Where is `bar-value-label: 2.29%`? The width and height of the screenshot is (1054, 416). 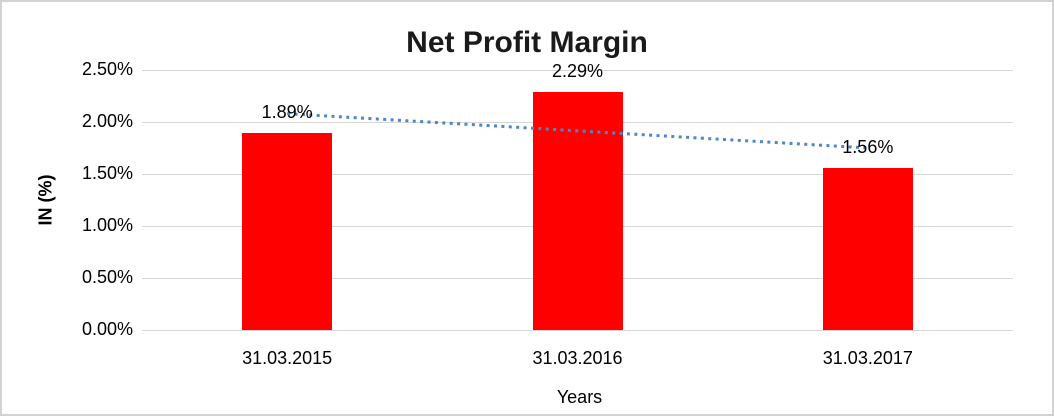 bar-value-label: 2.29% is located at coordinates (577, 70).